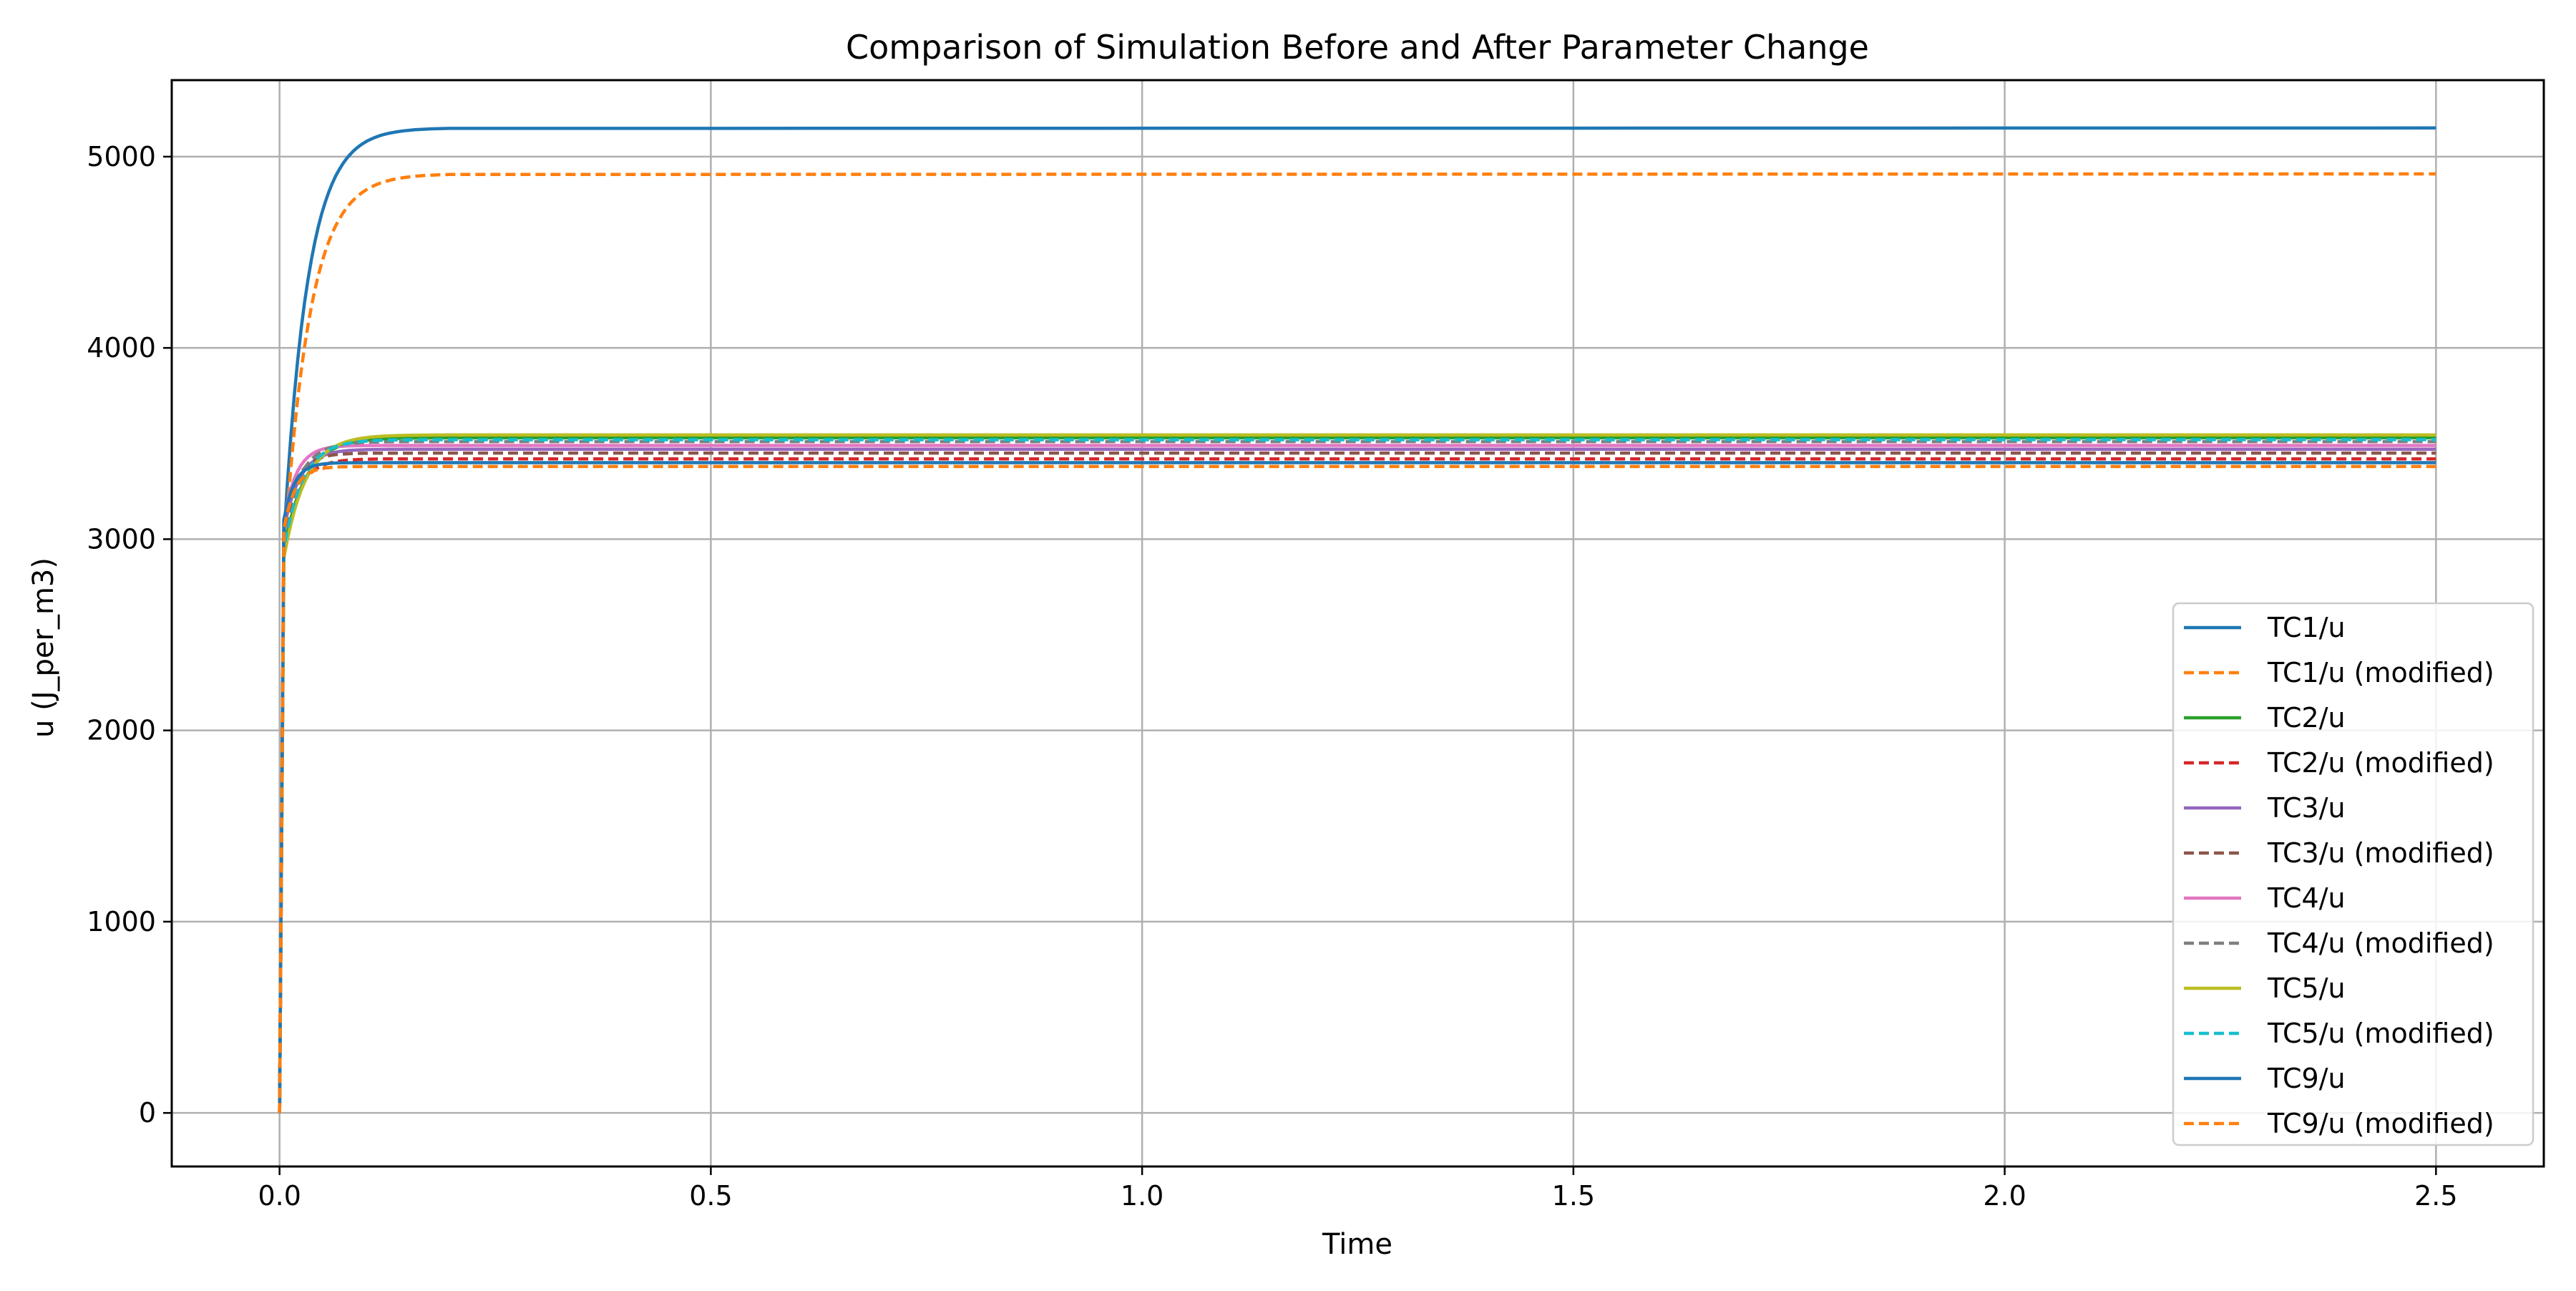 The height and width of the screenshot is (1291, 2576). I want to click on legend-label: TC9/u, so click(2306, 1078).